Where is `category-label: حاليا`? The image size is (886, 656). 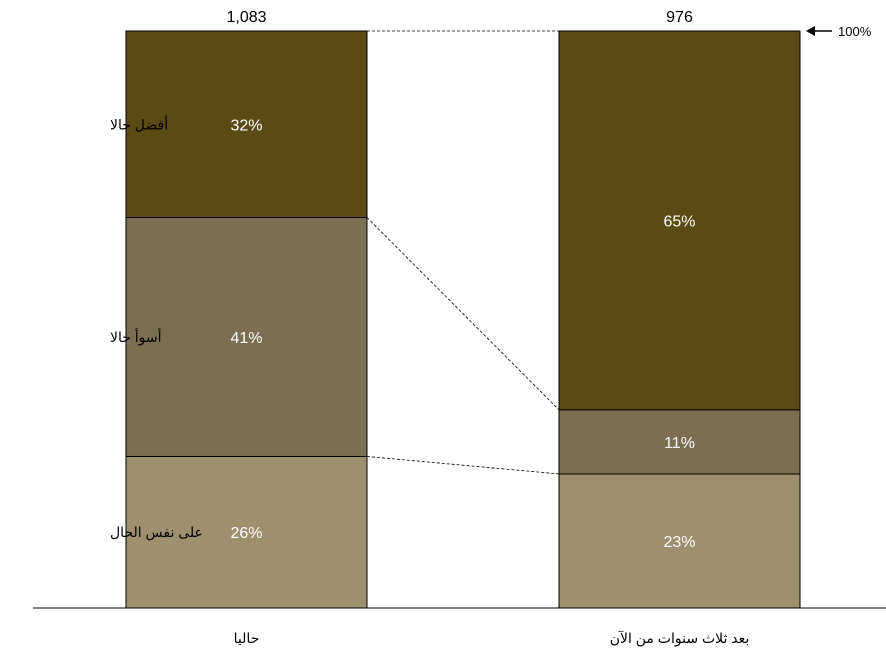
category-label: حاليا is located at coordinates (247, 638).